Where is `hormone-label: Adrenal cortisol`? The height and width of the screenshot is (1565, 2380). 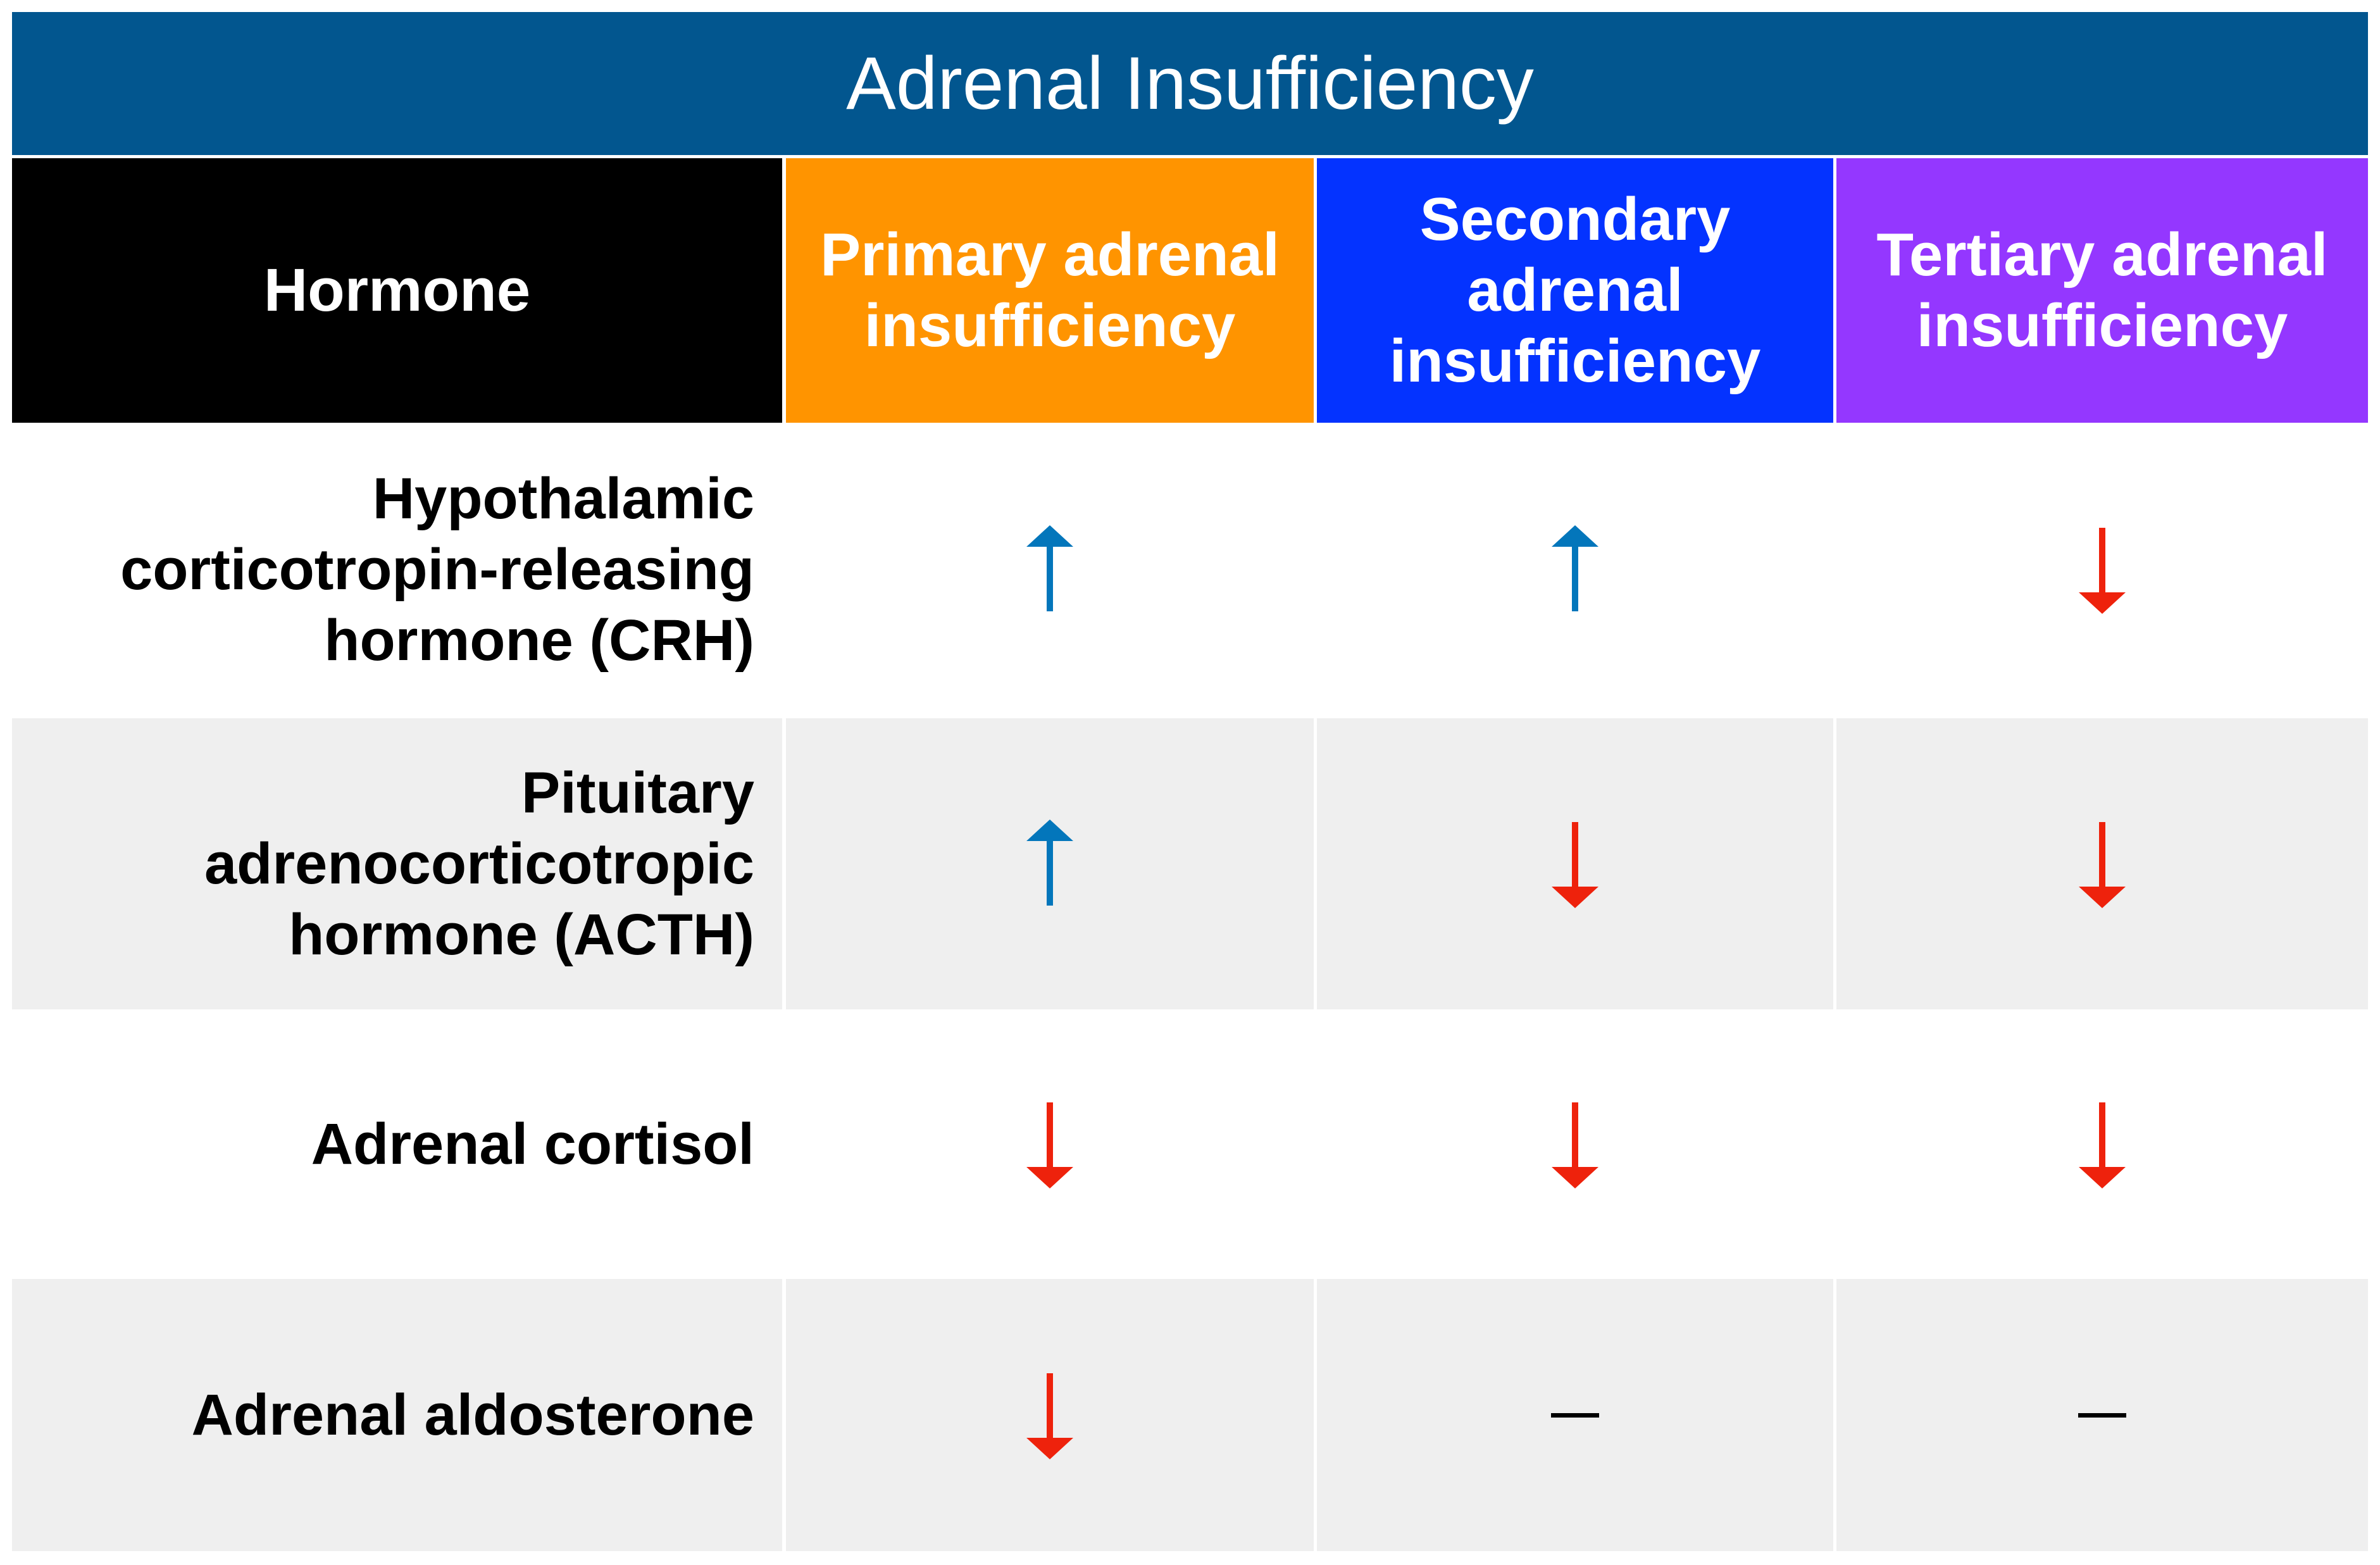
hormone-label: Adrenal cortisol is located at coordinates (532, 1144).